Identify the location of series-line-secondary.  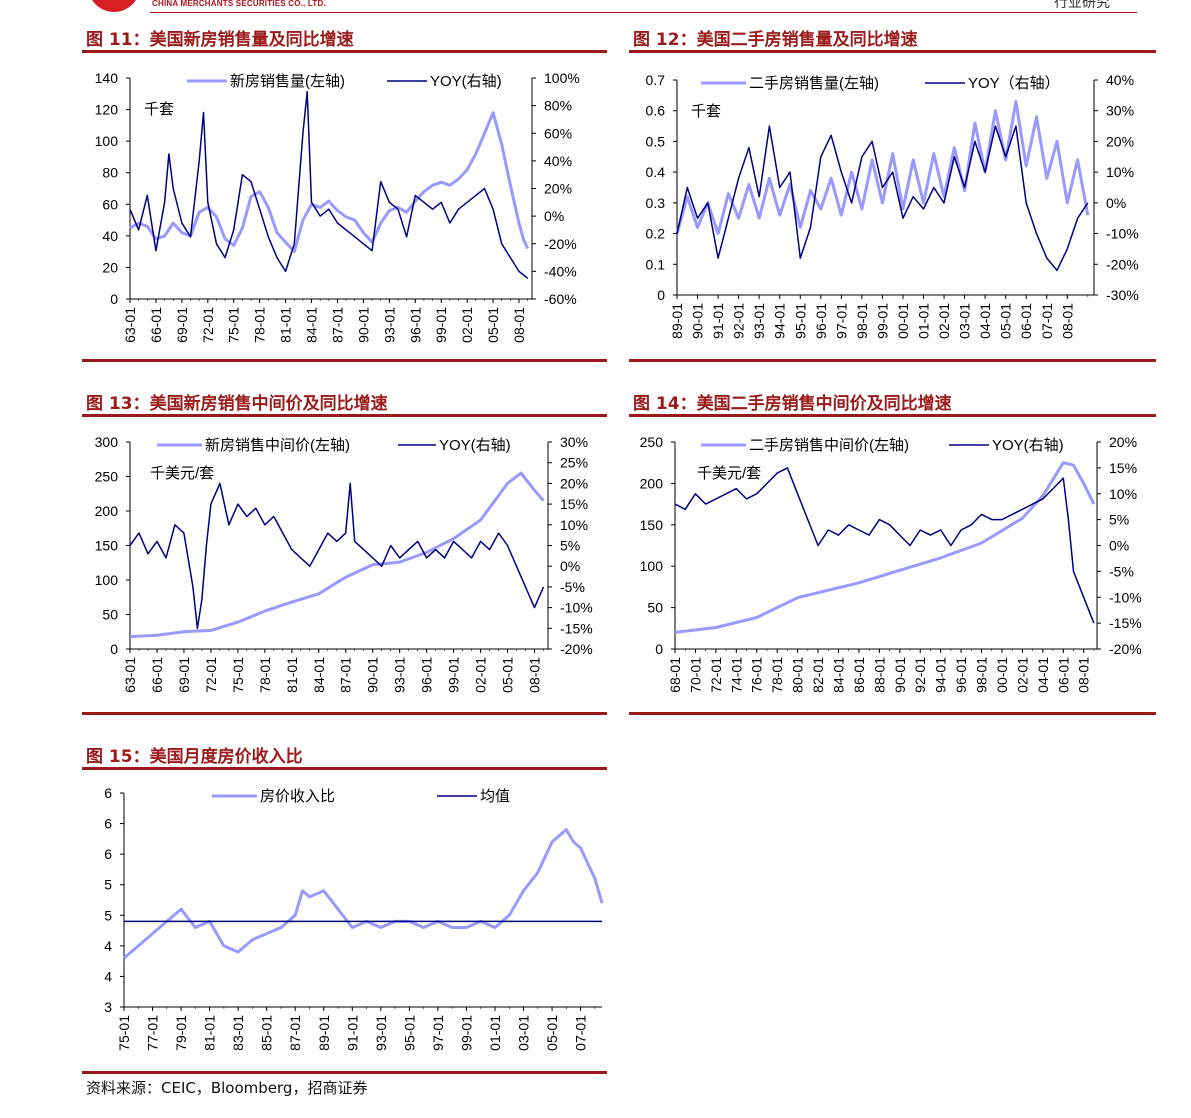
(329, 185).